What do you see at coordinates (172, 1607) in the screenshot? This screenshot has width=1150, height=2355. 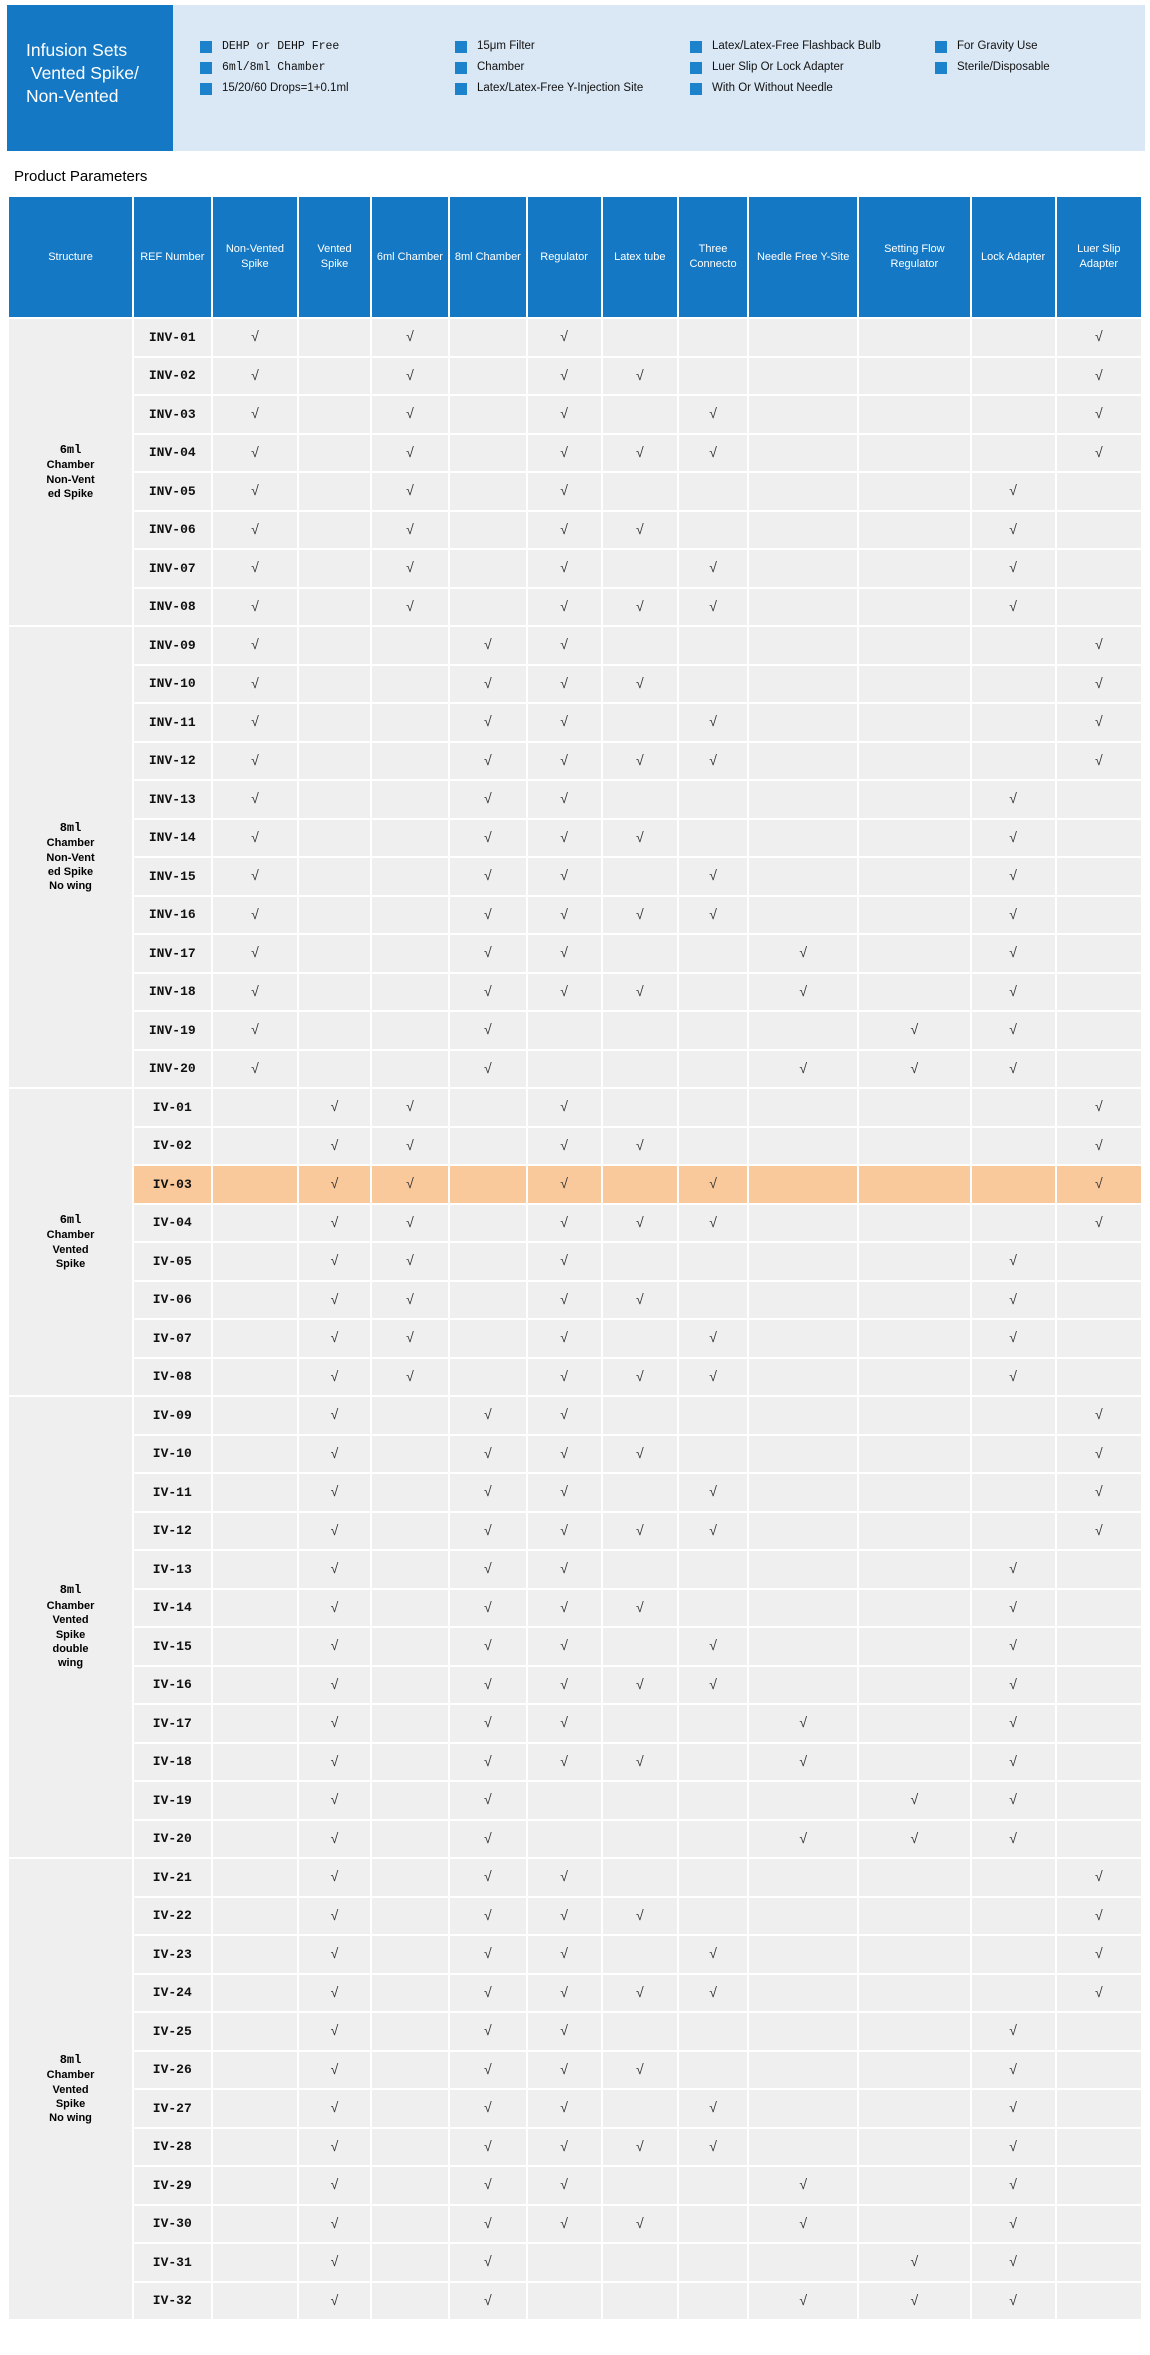 I see `ref-cell: IV-14` at bounding box center [172, 1607].